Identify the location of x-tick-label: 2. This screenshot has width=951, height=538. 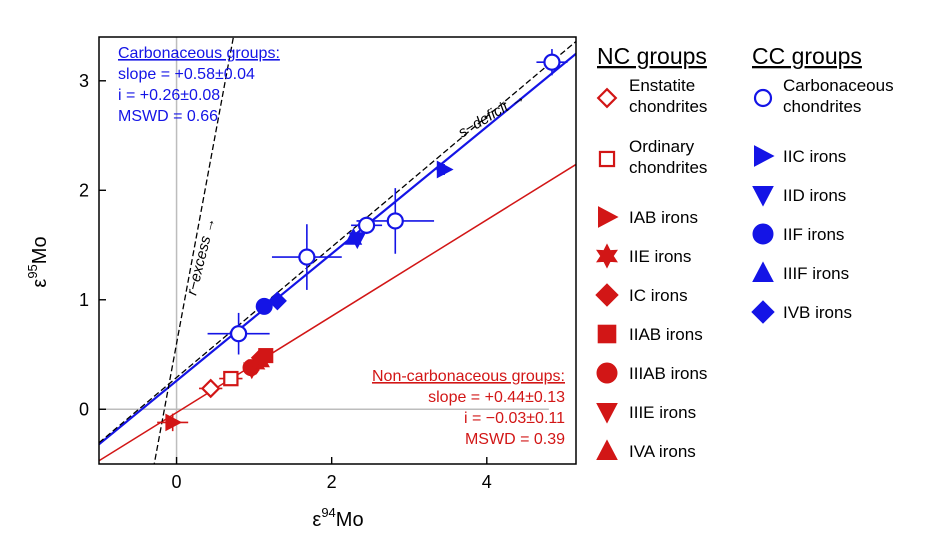
(332, 482).